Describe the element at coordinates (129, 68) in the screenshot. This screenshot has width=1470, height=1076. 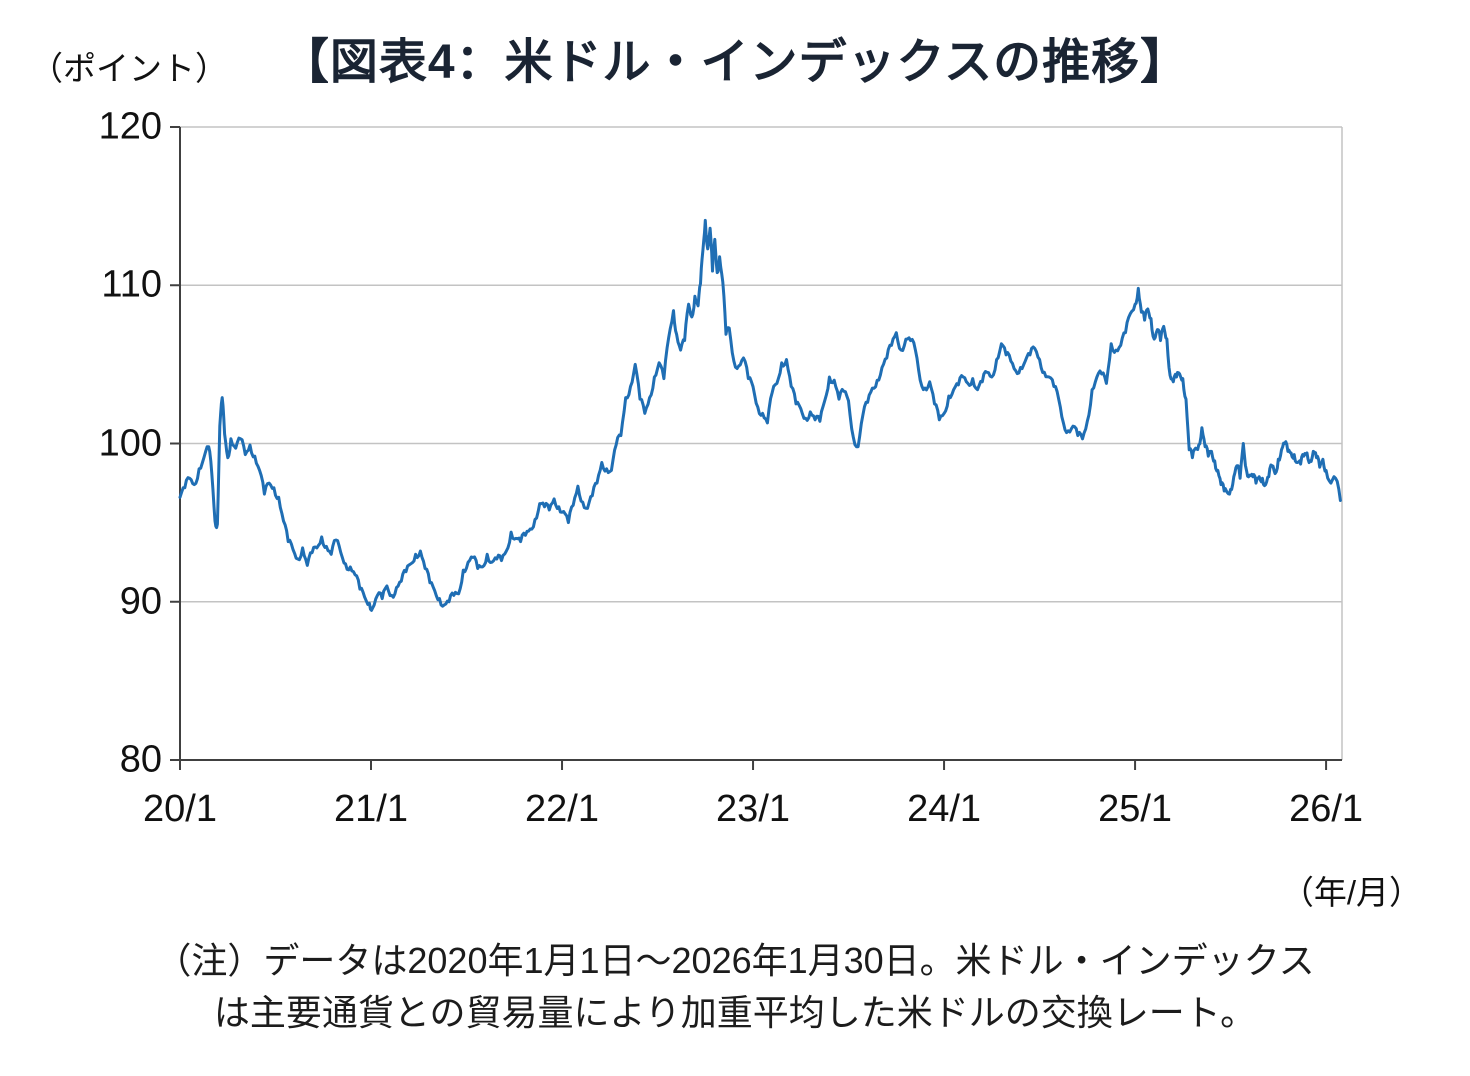
I see `y-axis-unit-label: （ポイント）` at that location.